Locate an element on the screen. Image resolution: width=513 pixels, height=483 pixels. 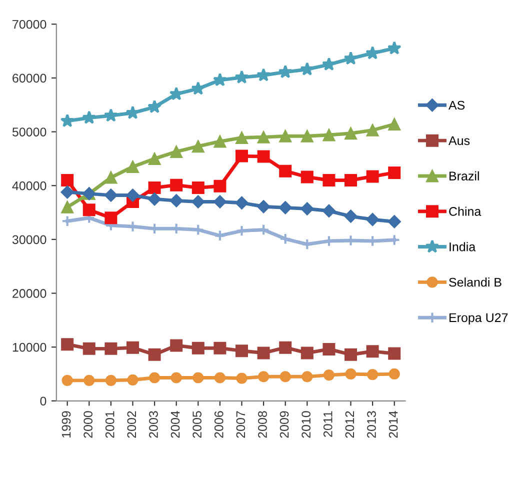
y-tick-label: 70000 is located at coordinates (29, 24).